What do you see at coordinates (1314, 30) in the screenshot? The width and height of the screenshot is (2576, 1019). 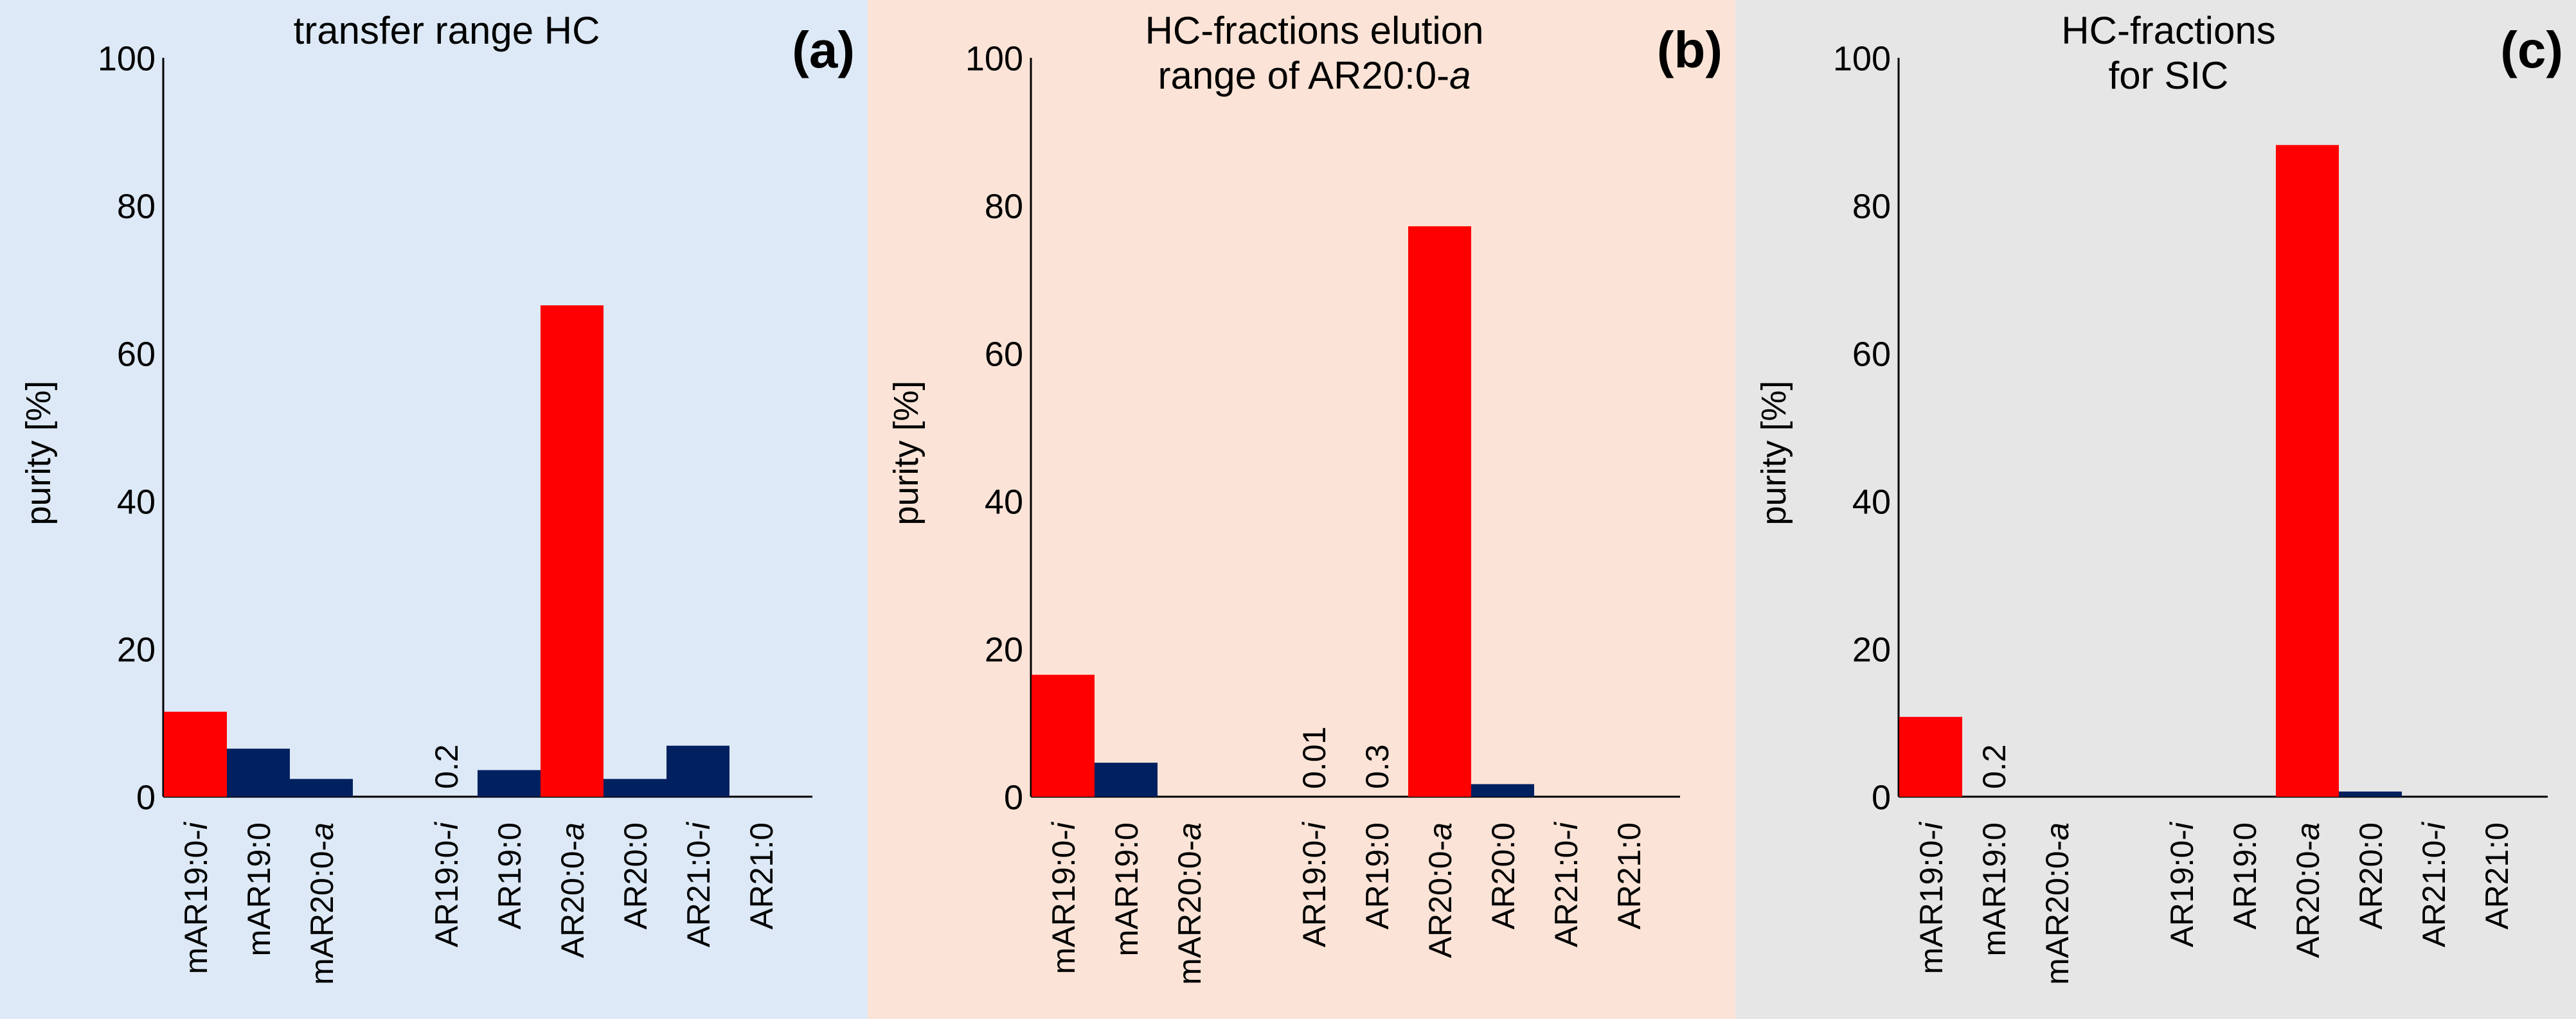 I see `panel-b-title-line-1: HC-fractions elution` at bounding box center [1314, 30].